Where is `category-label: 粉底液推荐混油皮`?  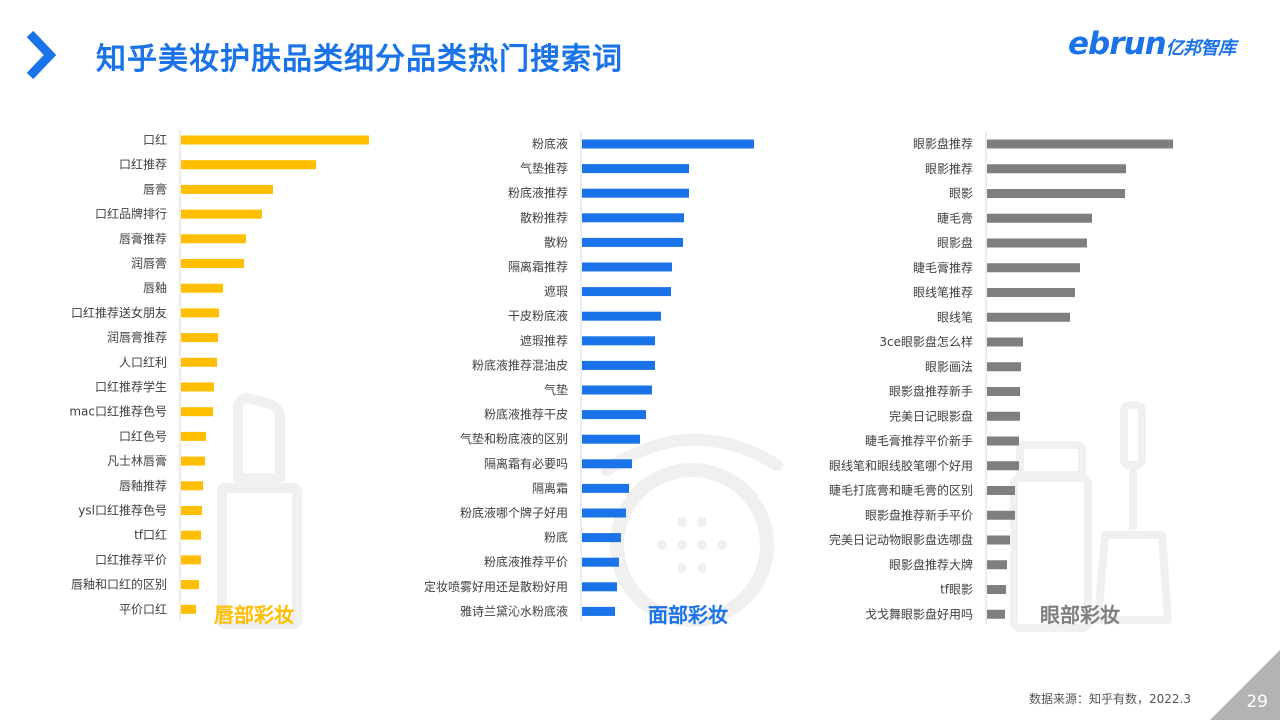 category-label: 粉底液推荐混油皮 is located at coordinates (520, 364).